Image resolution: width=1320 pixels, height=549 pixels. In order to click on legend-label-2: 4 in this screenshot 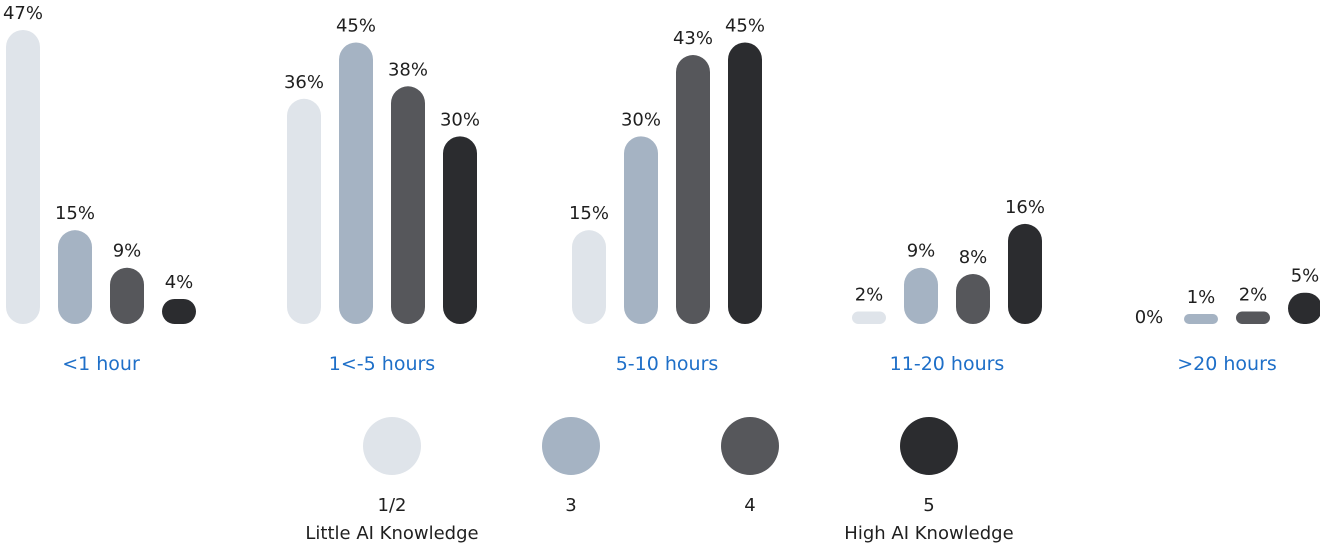, I will do `click(749, 505)`.